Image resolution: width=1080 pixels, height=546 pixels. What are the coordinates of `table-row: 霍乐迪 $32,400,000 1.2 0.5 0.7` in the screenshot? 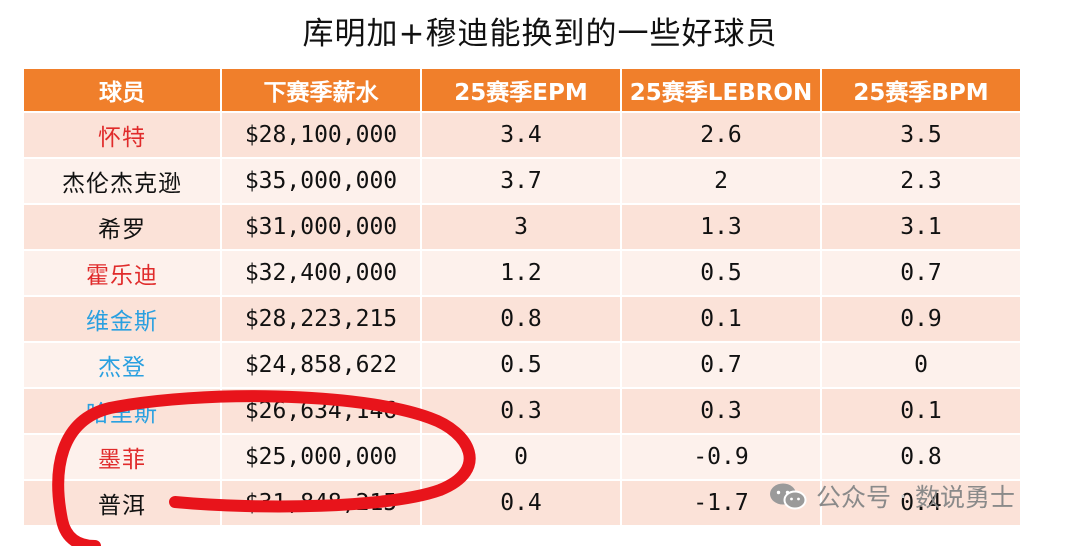 It's located at (522, 273).